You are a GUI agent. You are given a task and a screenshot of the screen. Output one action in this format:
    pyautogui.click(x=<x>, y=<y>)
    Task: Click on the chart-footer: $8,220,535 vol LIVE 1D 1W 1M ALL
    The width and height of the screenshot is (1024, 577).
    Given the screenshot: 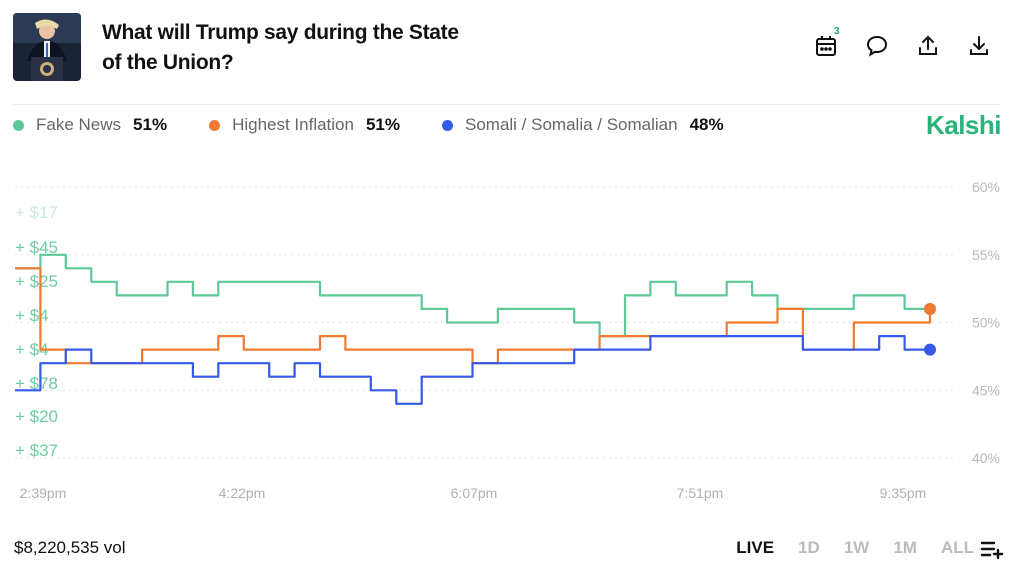 What is the action you would take?
    pyautogui.click(x=512, y=548)
    